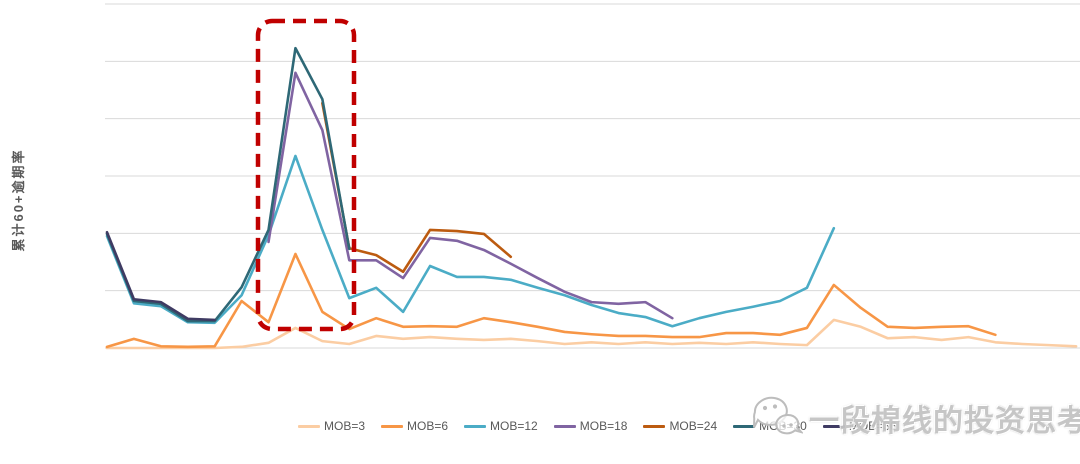  Describe the element at coordinates (603, 426) in the screenshot. I see `legend-label: MOB=18` at that location.